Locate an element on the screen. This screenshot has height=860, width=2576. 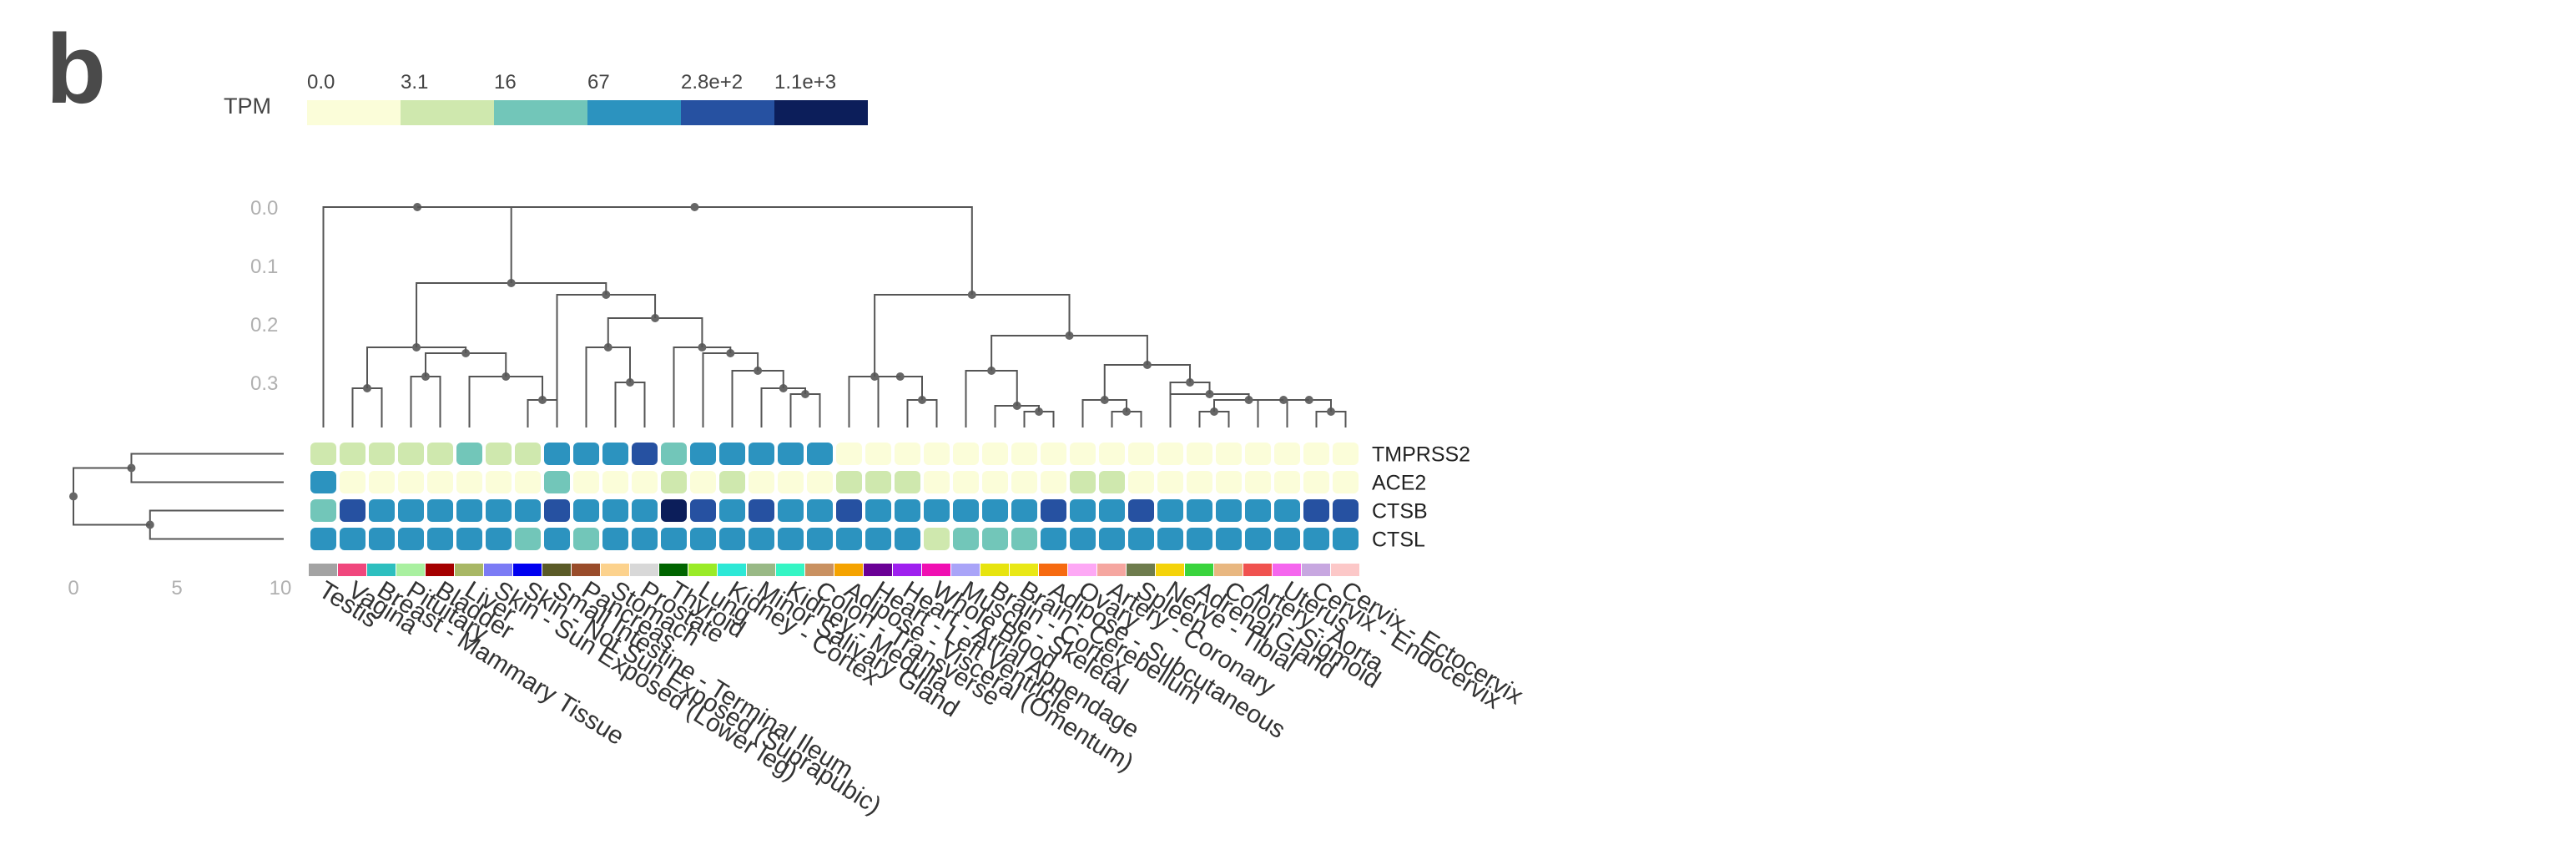
row-axis-tick-1: 5 is located at coordinates (176, 588).